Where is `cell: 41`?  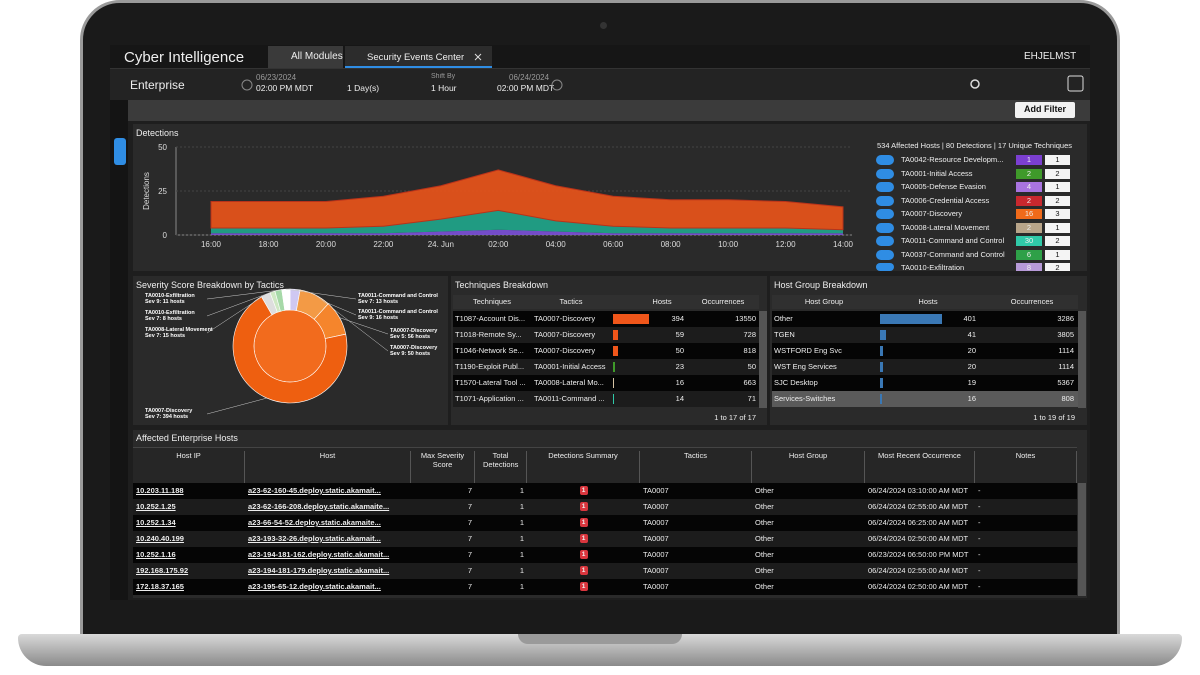 cell: 41 is located at coordinates (971, 334).